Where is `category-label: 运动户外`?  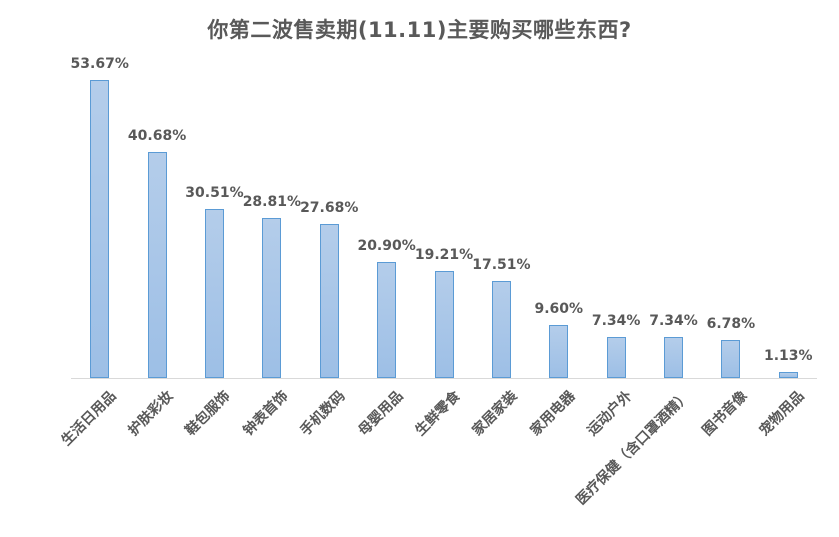 category-label: 运动户外 is located at coordinates (610, 414).